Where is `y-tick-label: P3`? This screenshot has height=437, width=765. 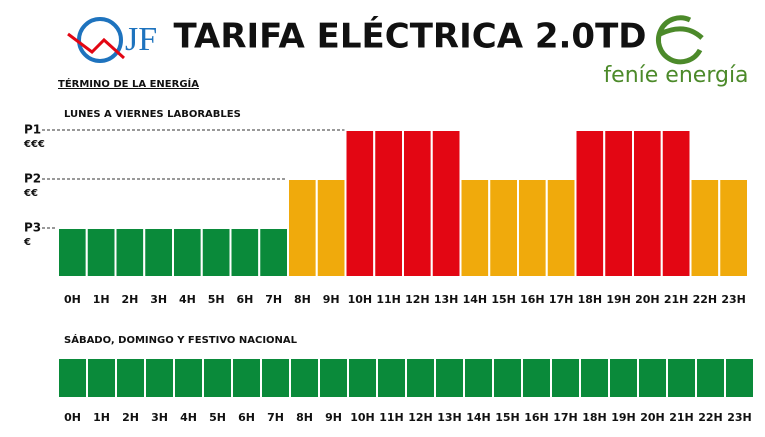 y-tick-label: P3 is located at coordinates (32, 228).